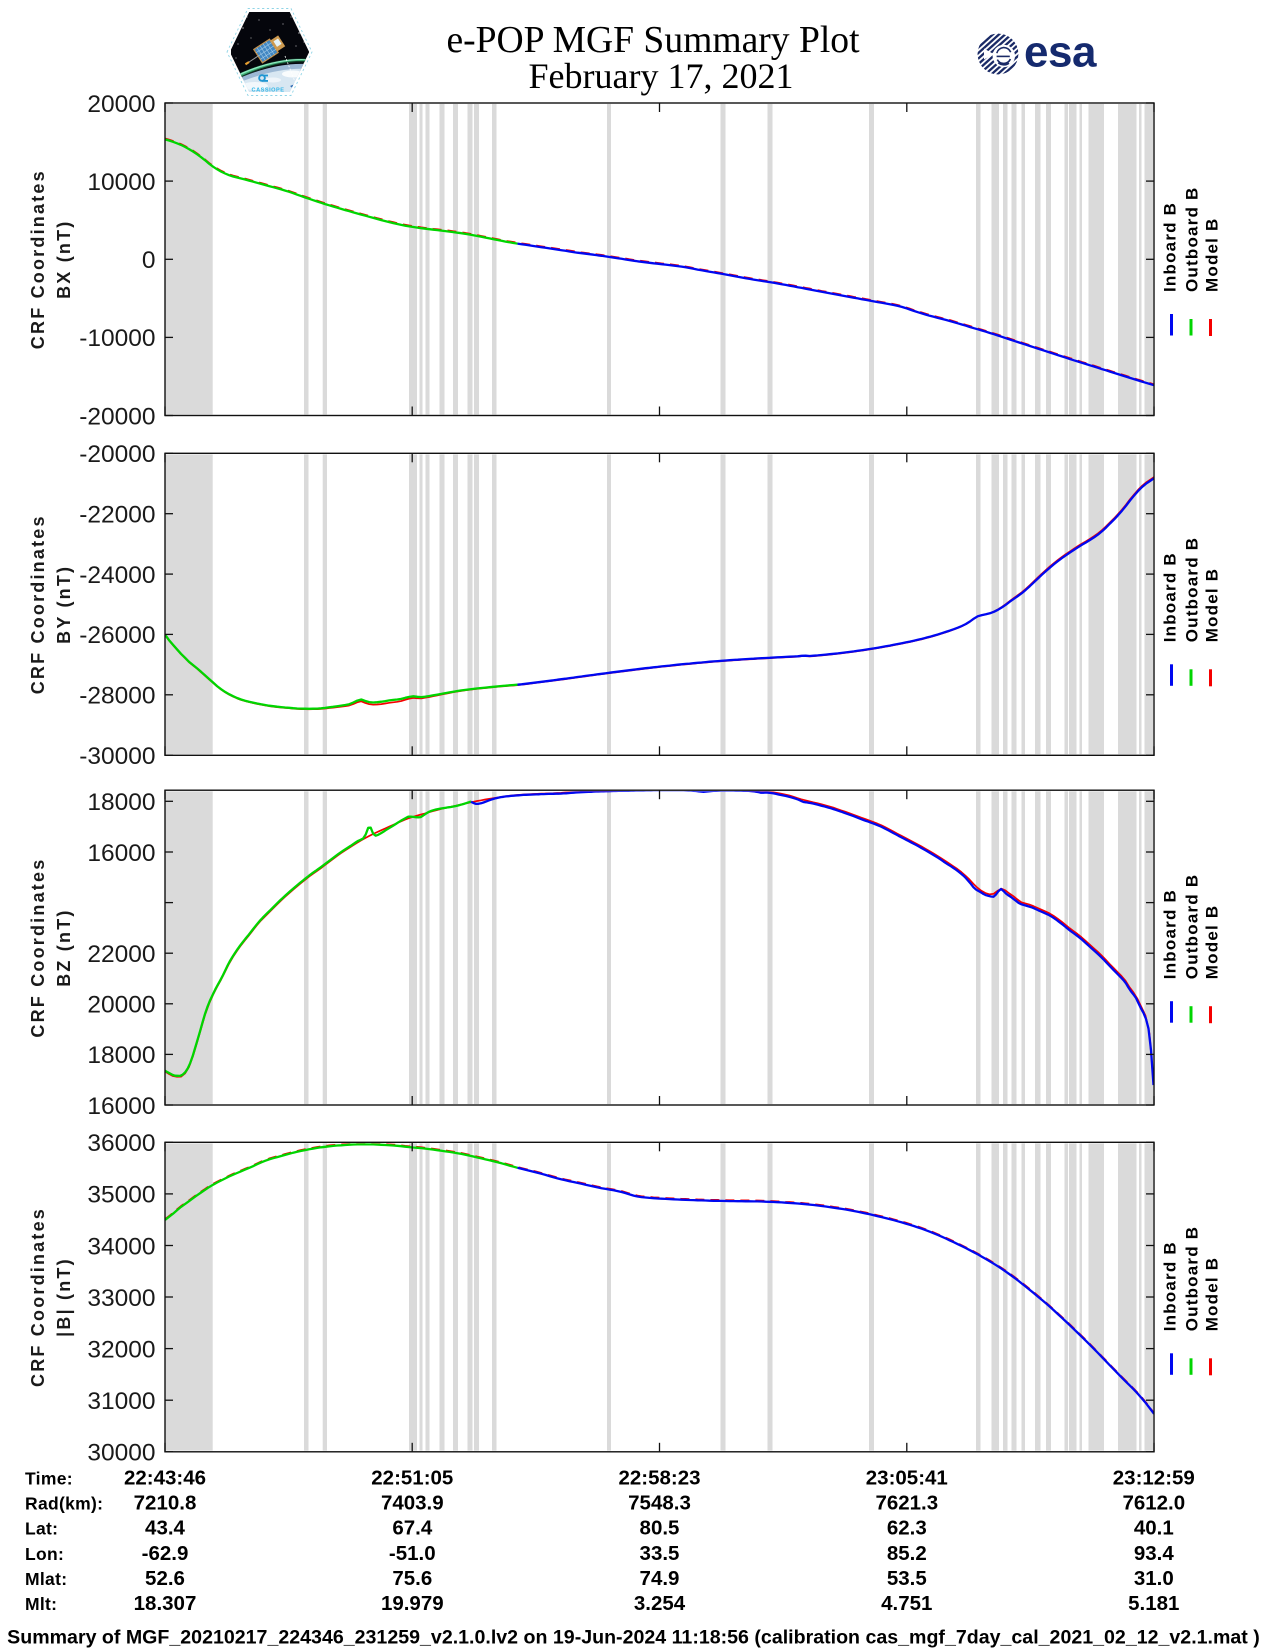 The image size is (1275, 1650). I want to click on svg-text: 7548.3, so click(659, 1503).